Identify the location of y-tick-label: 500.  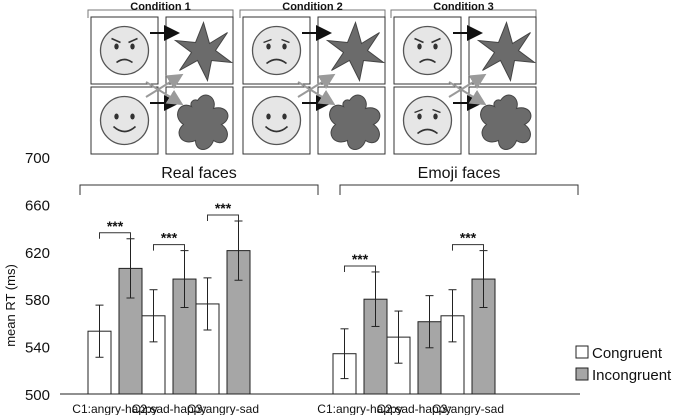
(37, 395).